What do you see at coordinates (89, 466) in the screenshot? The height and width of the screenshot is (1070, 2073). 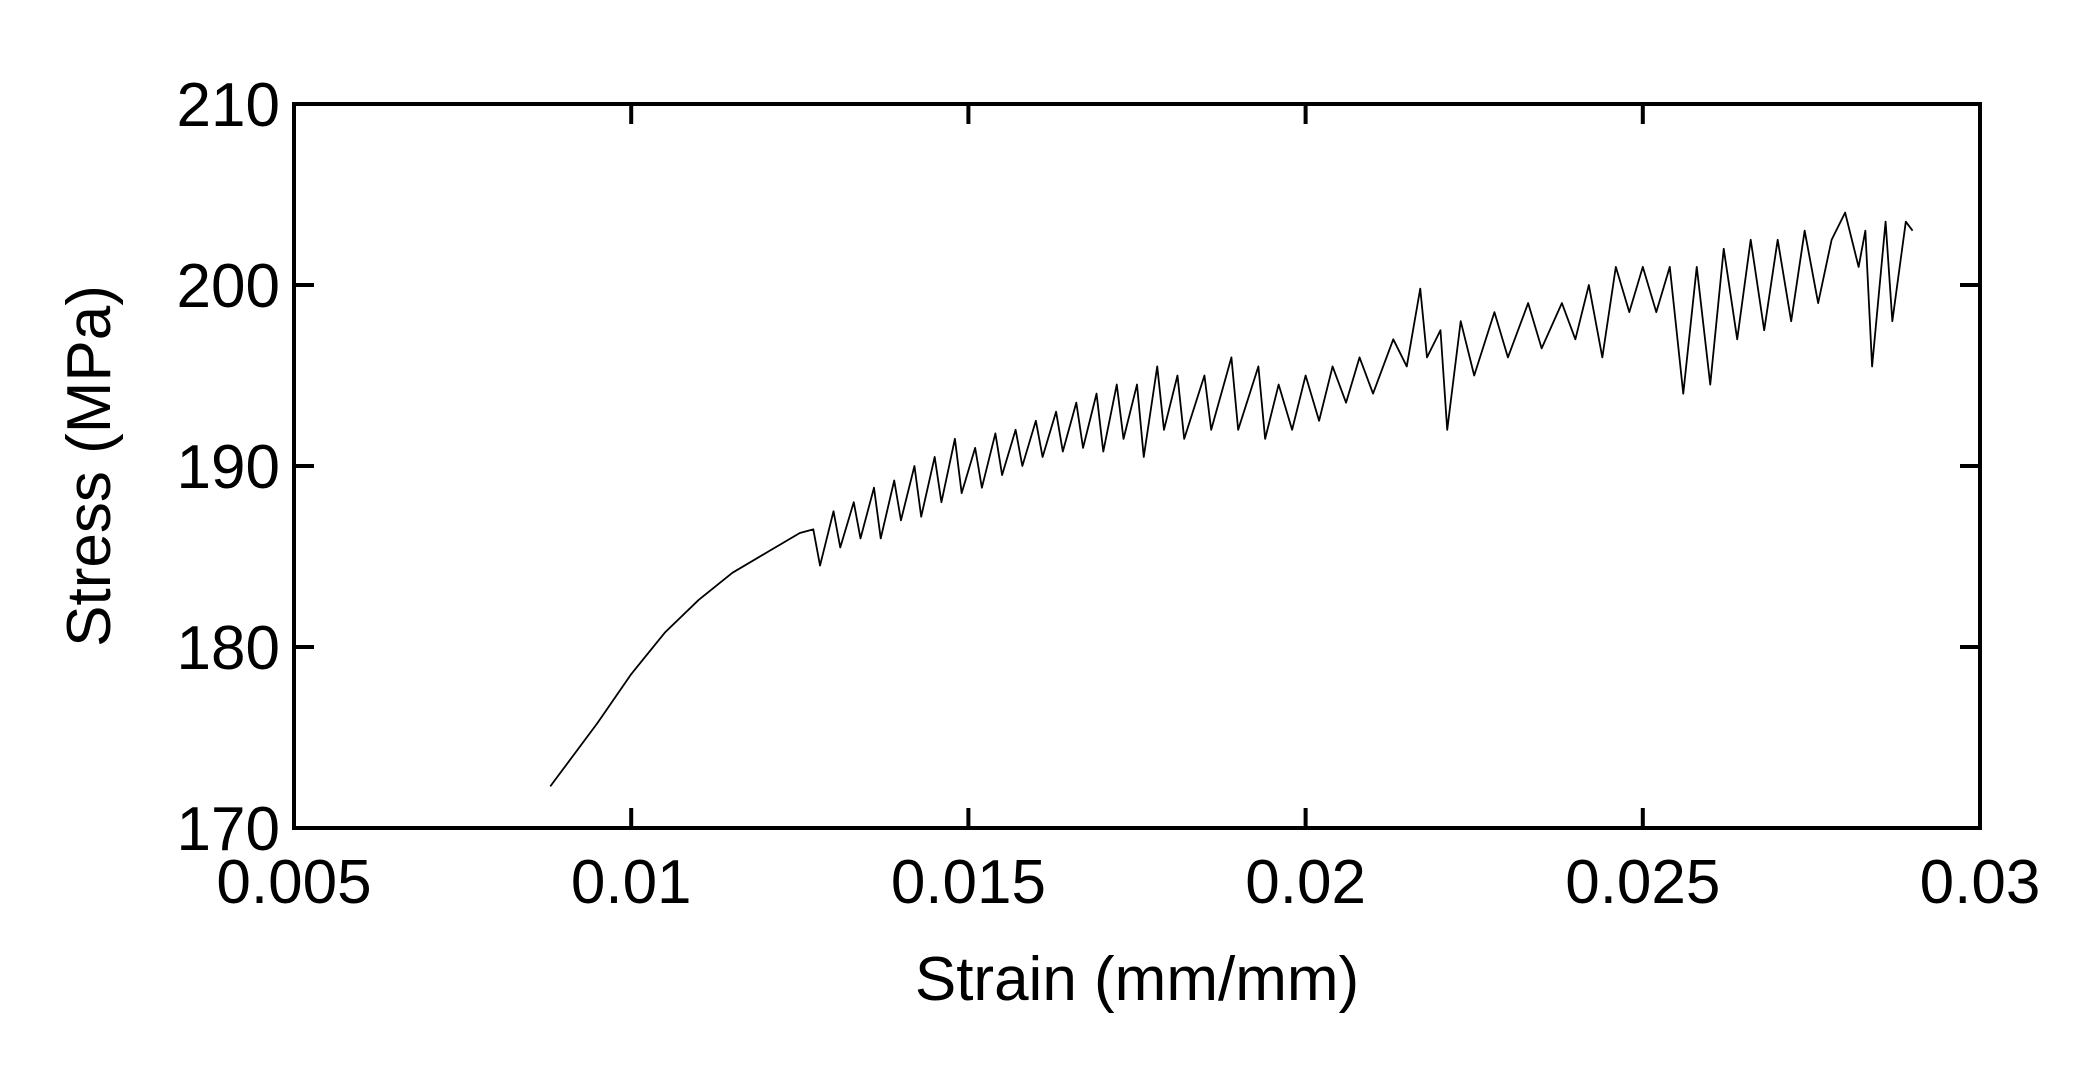 I see `y-axis-label: Stress (MPa)` at bounding box center [89, 466].